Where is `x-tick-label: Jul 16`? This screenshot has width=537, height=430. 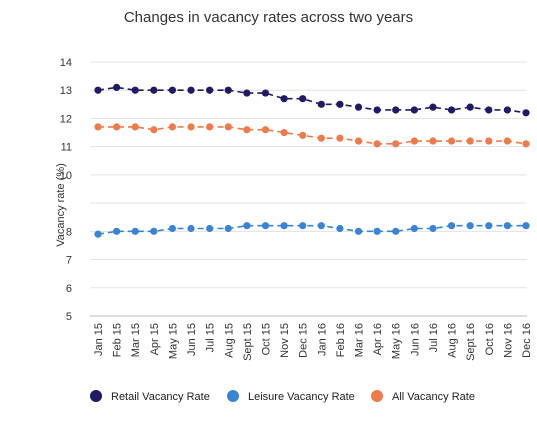 x-tick-label: Jul 16 is located at coordinates (434, 337).